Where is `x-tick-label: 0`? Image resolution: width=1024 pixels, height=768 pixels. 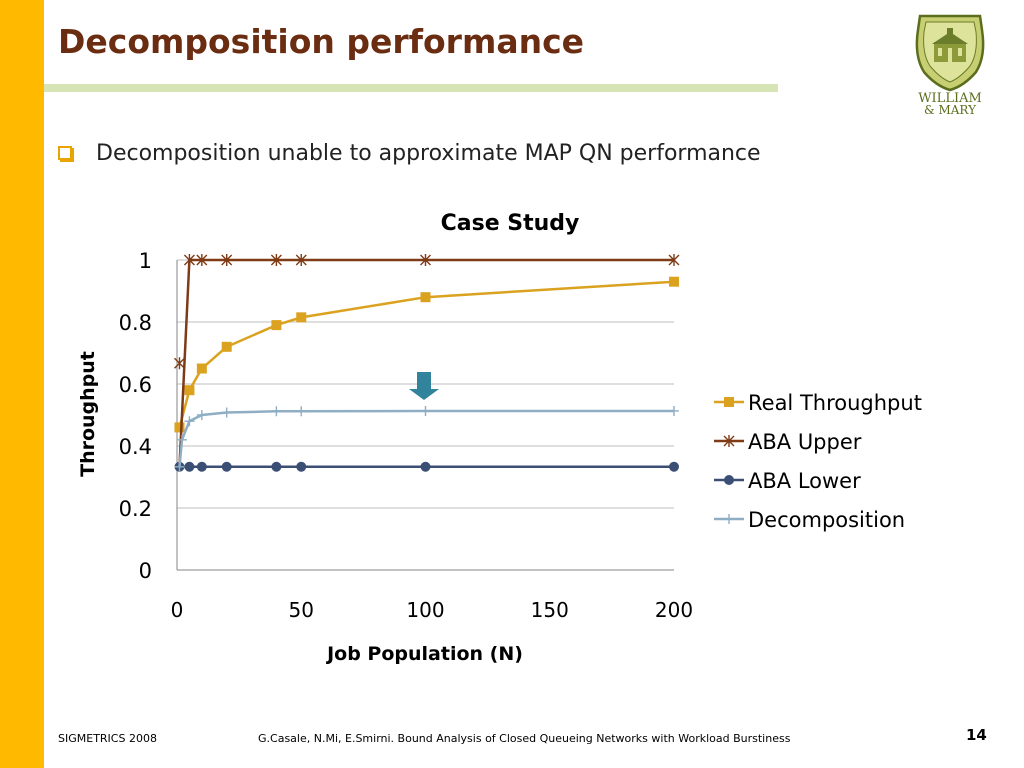
x-tick-label: 0 is located at coordinates (177, 610).